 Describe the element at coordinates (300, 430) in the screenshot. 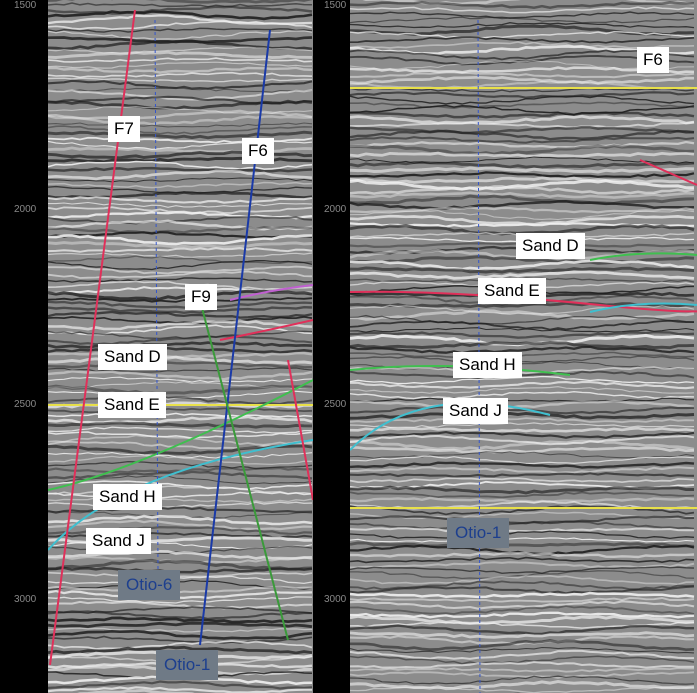

I see `fault` at that location.